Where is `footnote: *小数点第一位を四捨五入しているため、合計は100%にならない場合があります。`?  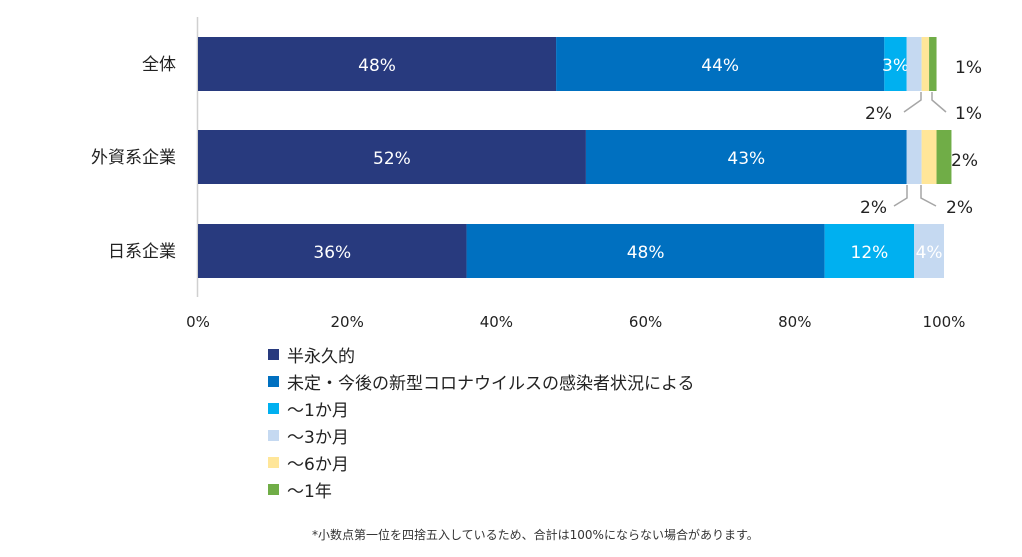
footnote: *小数点第一位を四捨五入しているため、合計は100%にならない場合があります。 is located at coordinates (535, 535).